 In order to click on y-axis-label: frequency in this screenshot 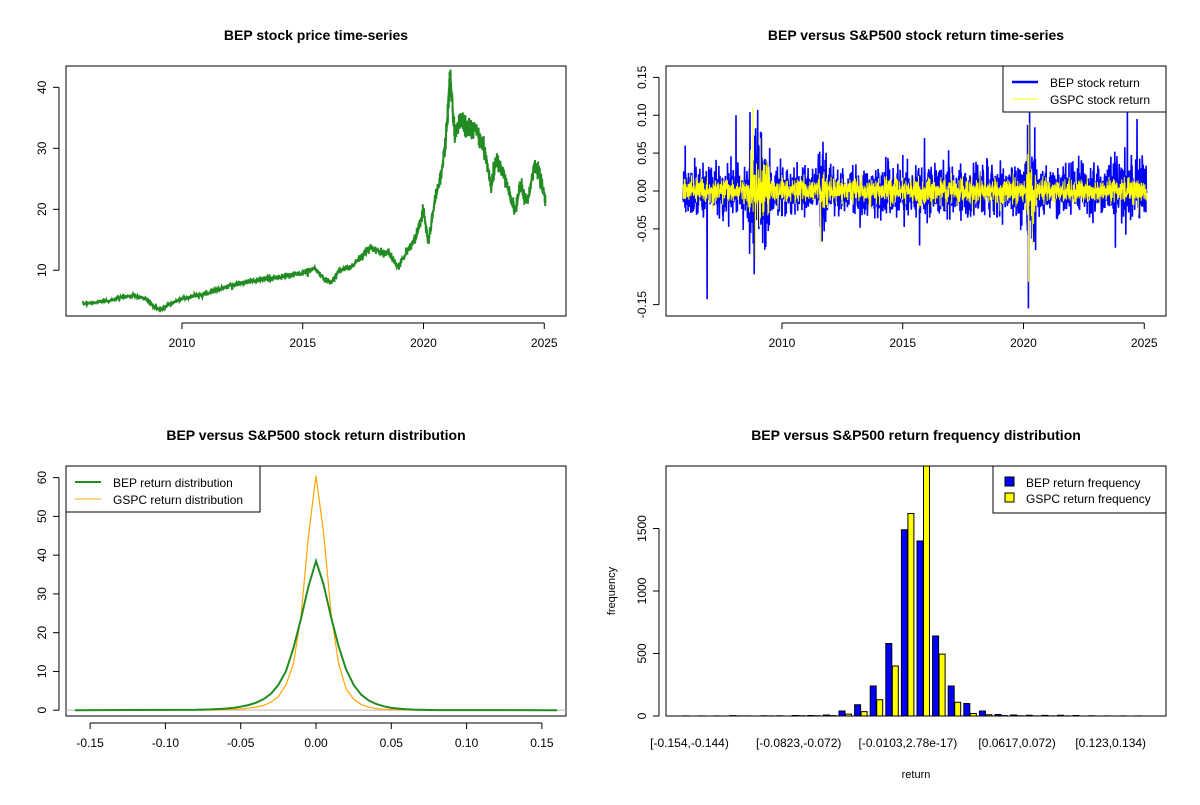, I will do `click(612, 590)`.